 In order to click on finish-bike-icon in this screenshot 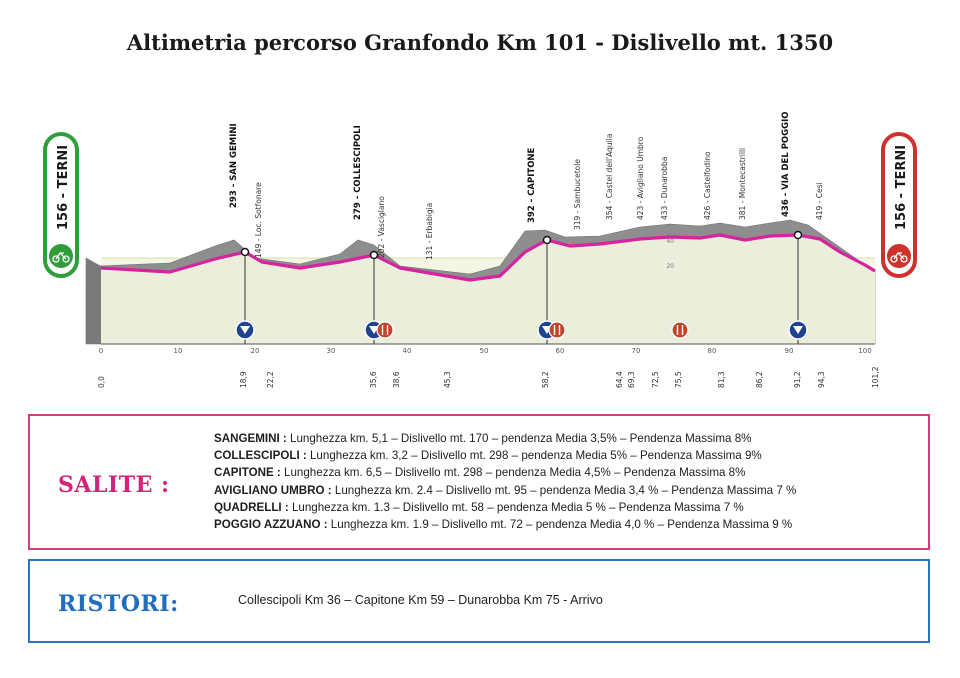, I will do `click(899, 256)`.